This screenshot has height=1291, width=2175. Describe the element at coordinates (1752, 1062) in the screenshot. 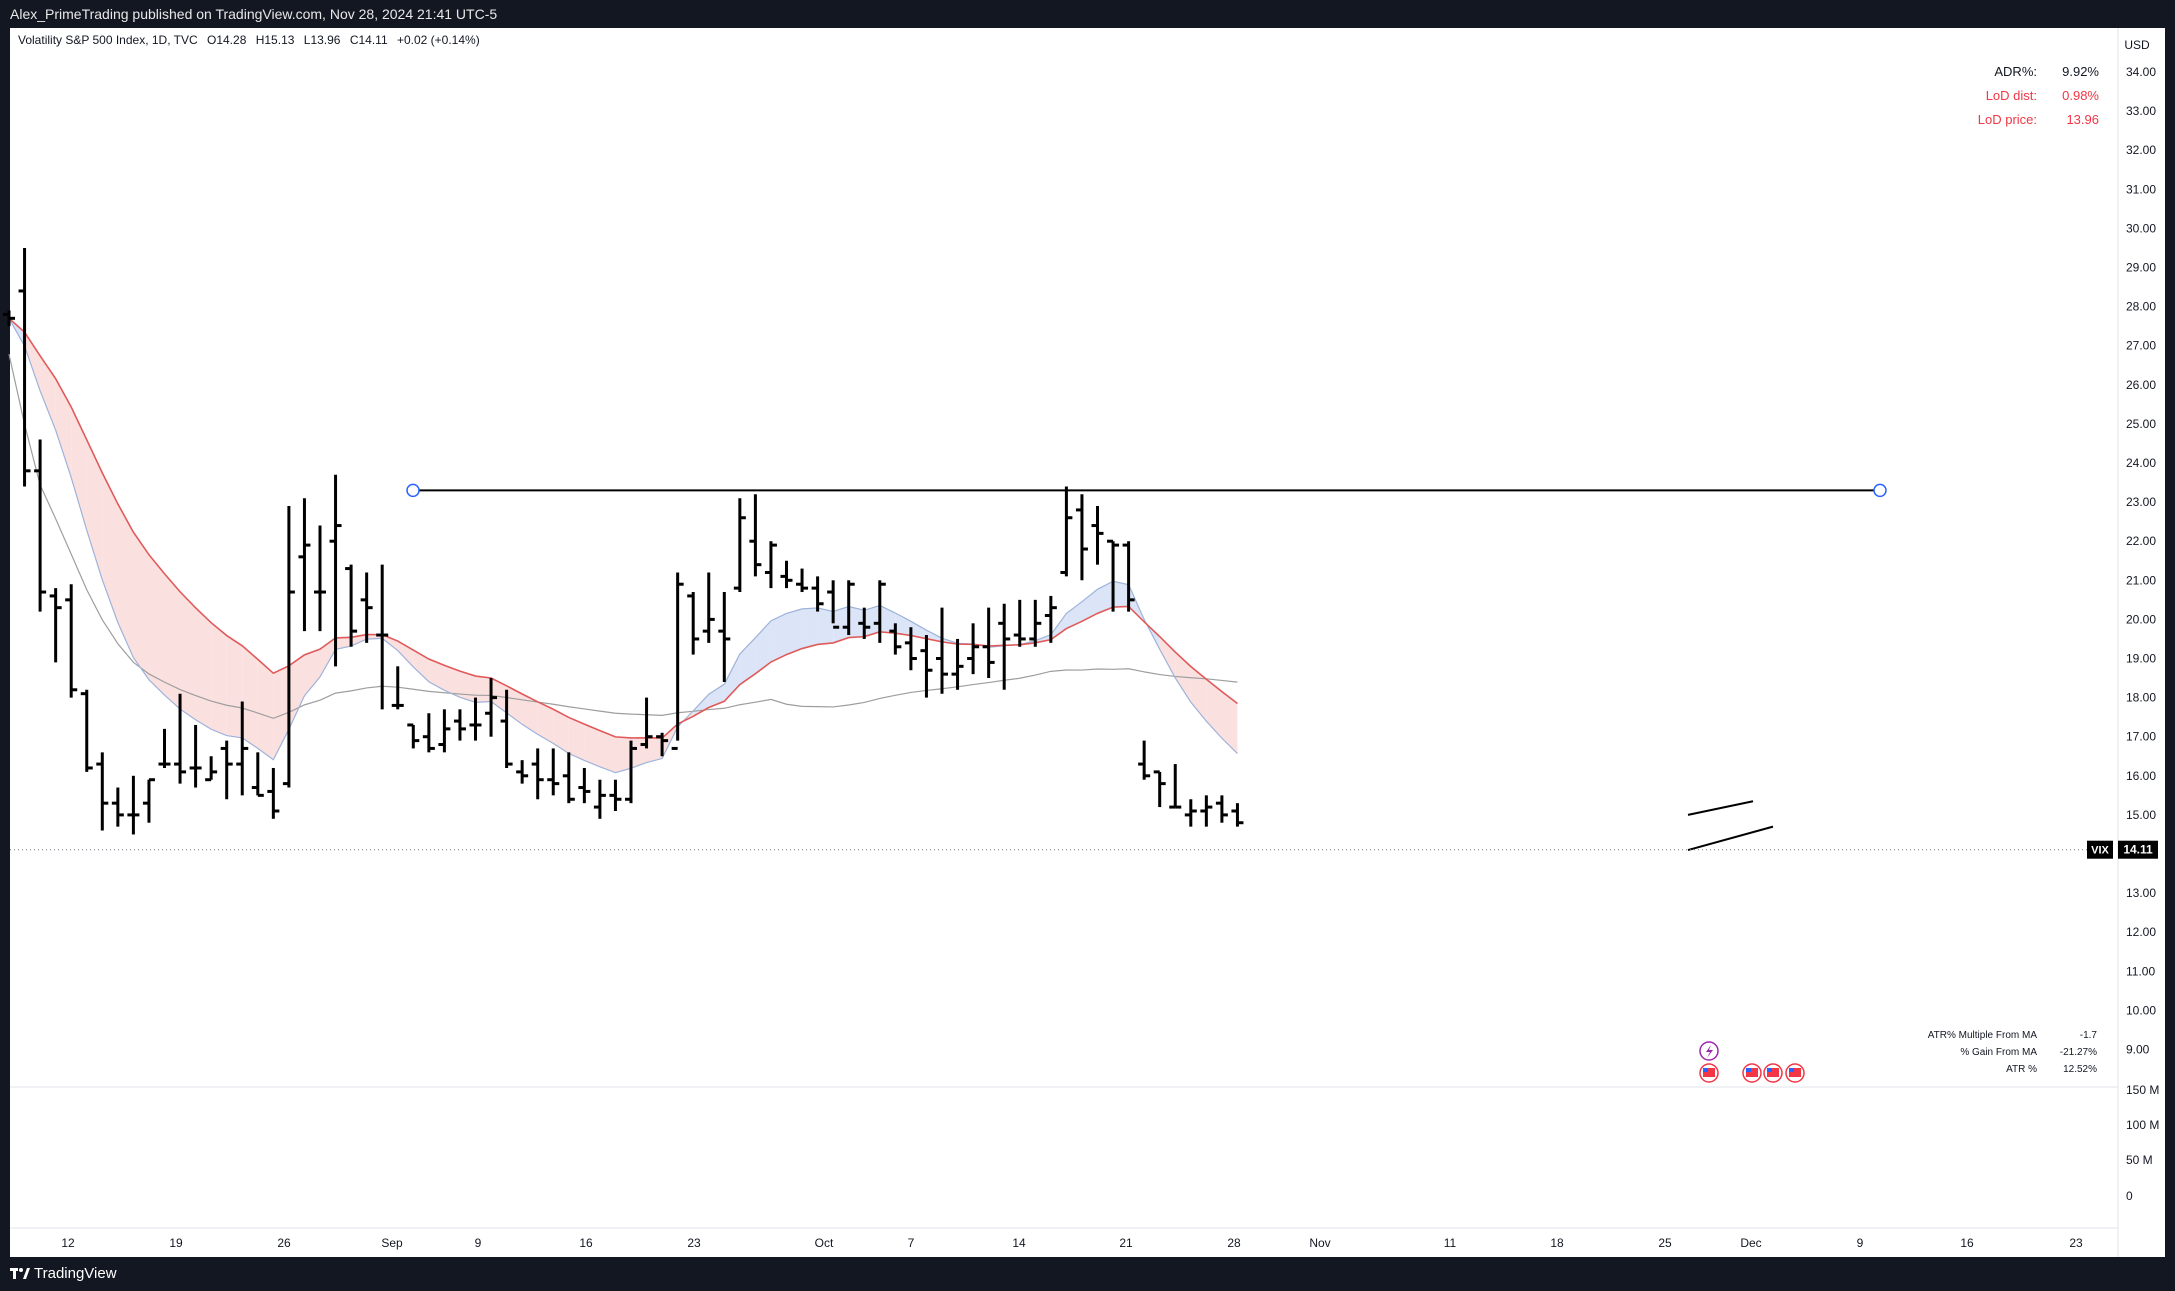

I see `events` at that location.